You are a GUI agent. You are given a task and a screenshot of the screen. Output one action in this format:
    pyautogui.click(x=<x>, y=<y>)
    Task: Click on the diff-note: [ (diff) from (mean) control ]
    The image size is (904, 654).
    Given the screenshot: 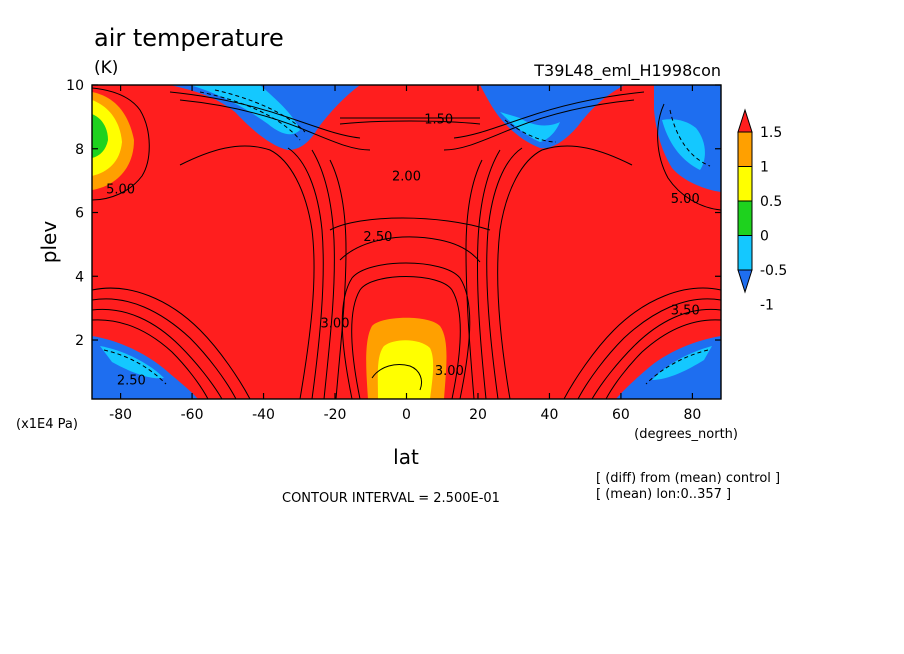 What is the action you would take?
    pyautogui.click(x=688, y=478)
    